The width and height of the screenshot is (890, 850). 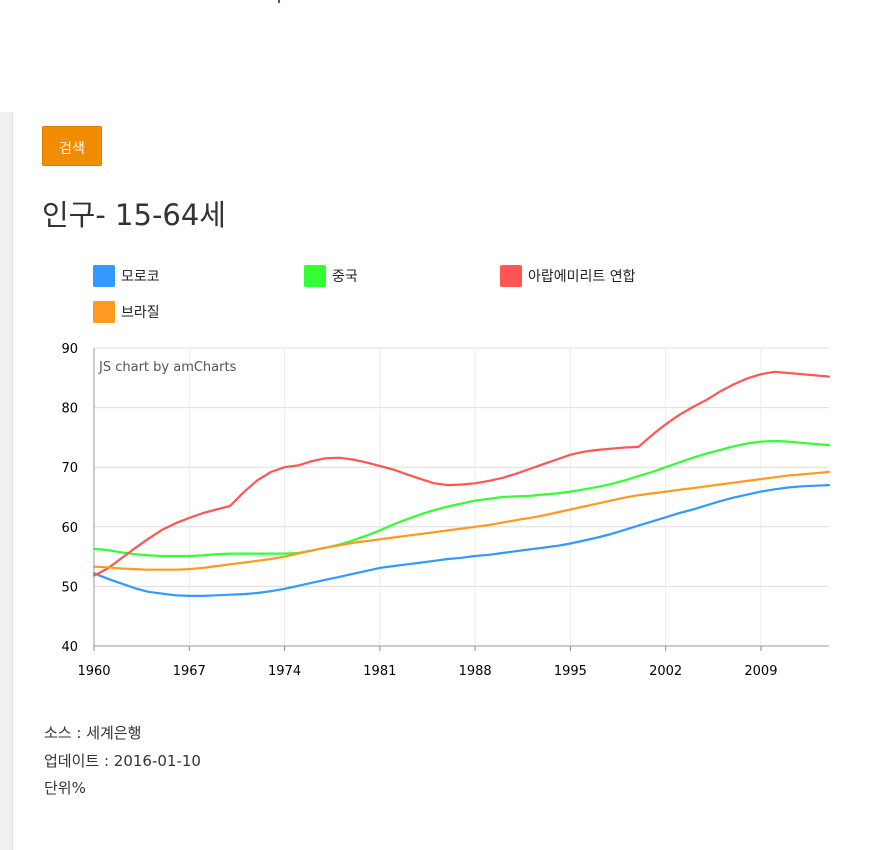 What do you see at coordinates (582, 277) in the screenshot?
I see `legend-label: 아랍에미리트 연합` at bounding box center [582, 277].